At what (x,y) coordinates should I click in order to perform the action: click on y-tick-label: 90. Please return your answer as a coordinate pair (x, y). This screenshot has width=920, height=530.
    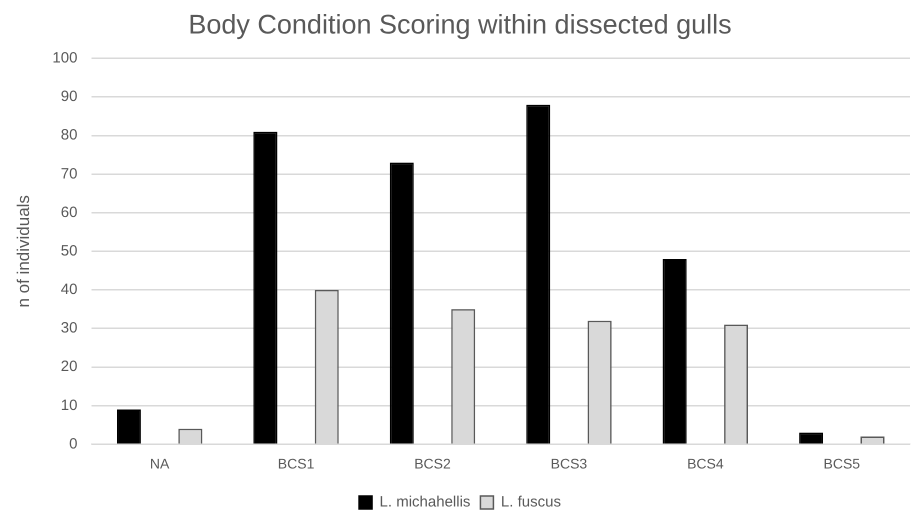
    Looking at the image, I should click on (69, 97).